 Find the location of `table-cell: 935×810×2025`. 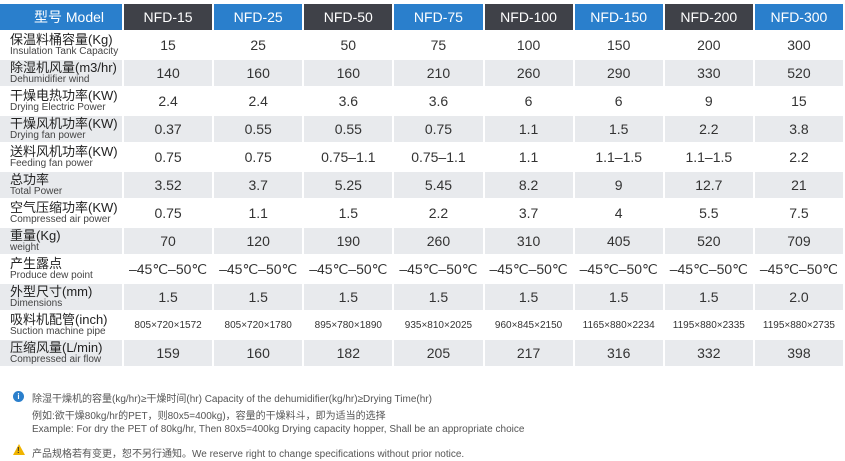

table-cell: 935×810×2025 is located at coordinates (439, 324).